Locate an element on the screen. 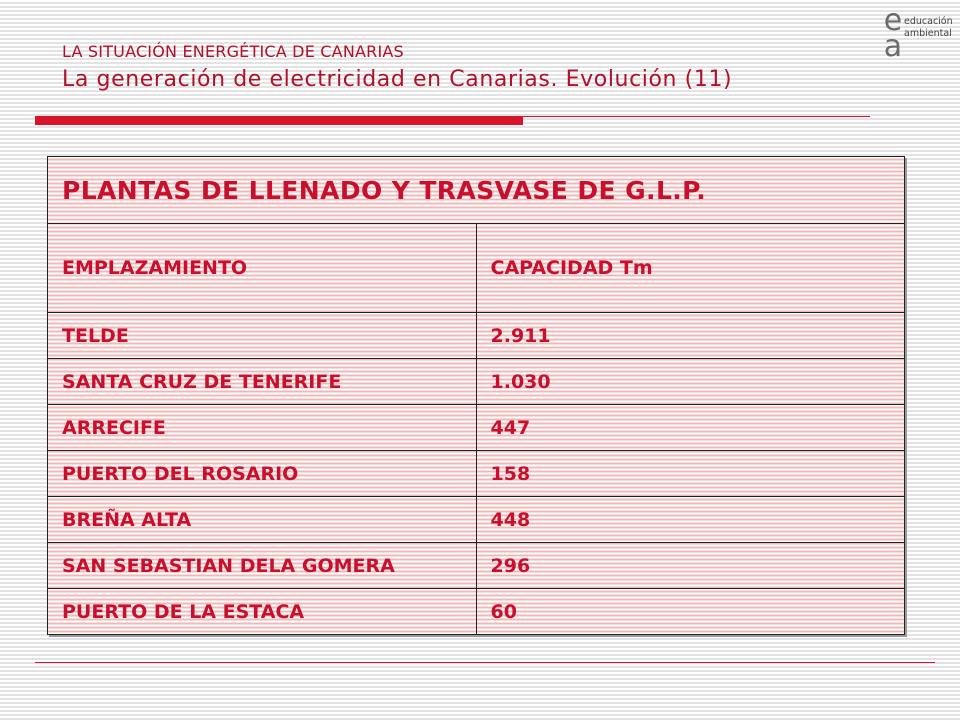 The height and width of the screenshot is (720, 960). table-row: ARRECIFE 447 is located at coordinates (476, 427).